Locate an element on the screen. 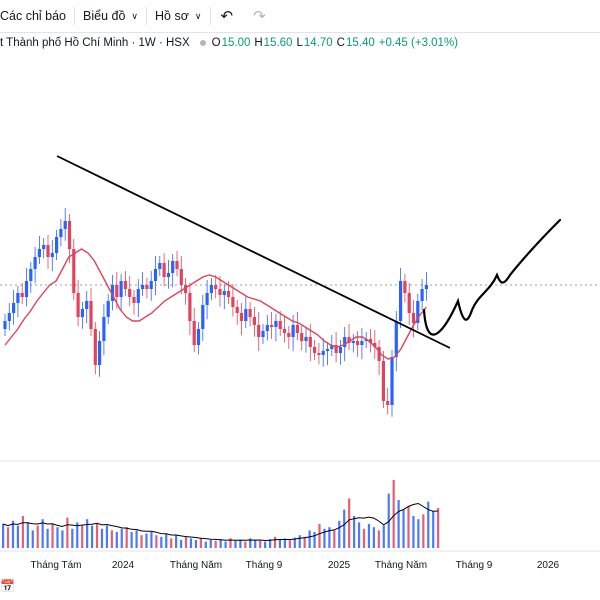 Image resolution: width=600 pixels, height=600 pixels. open-value: O15.00 is located at coordinates (231, 43).